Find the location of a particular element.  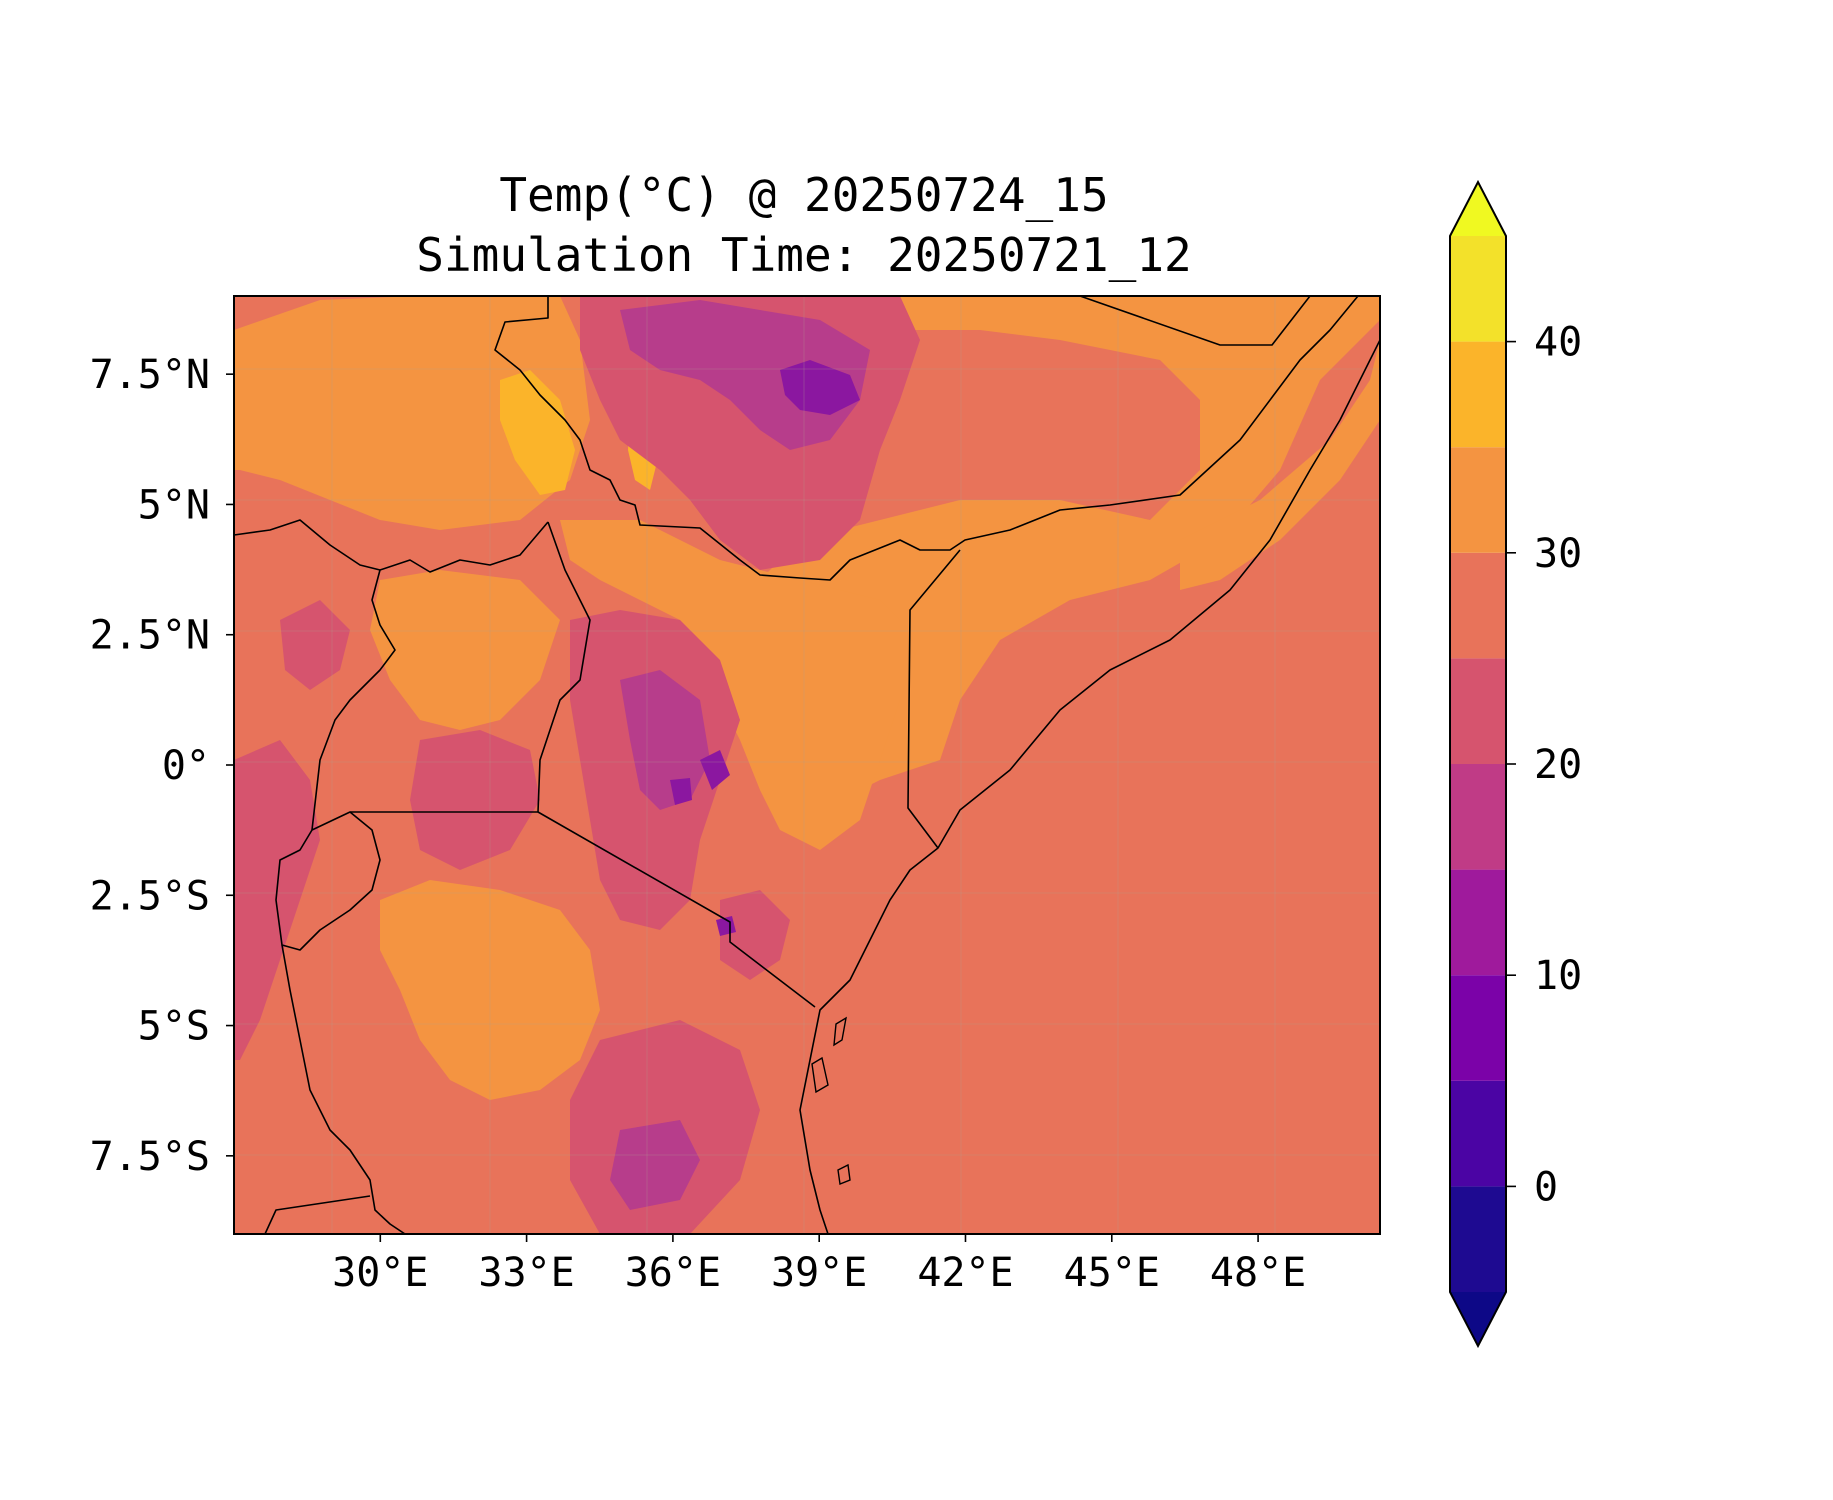

colorbar-outline is located at coordinates (1478, 764).